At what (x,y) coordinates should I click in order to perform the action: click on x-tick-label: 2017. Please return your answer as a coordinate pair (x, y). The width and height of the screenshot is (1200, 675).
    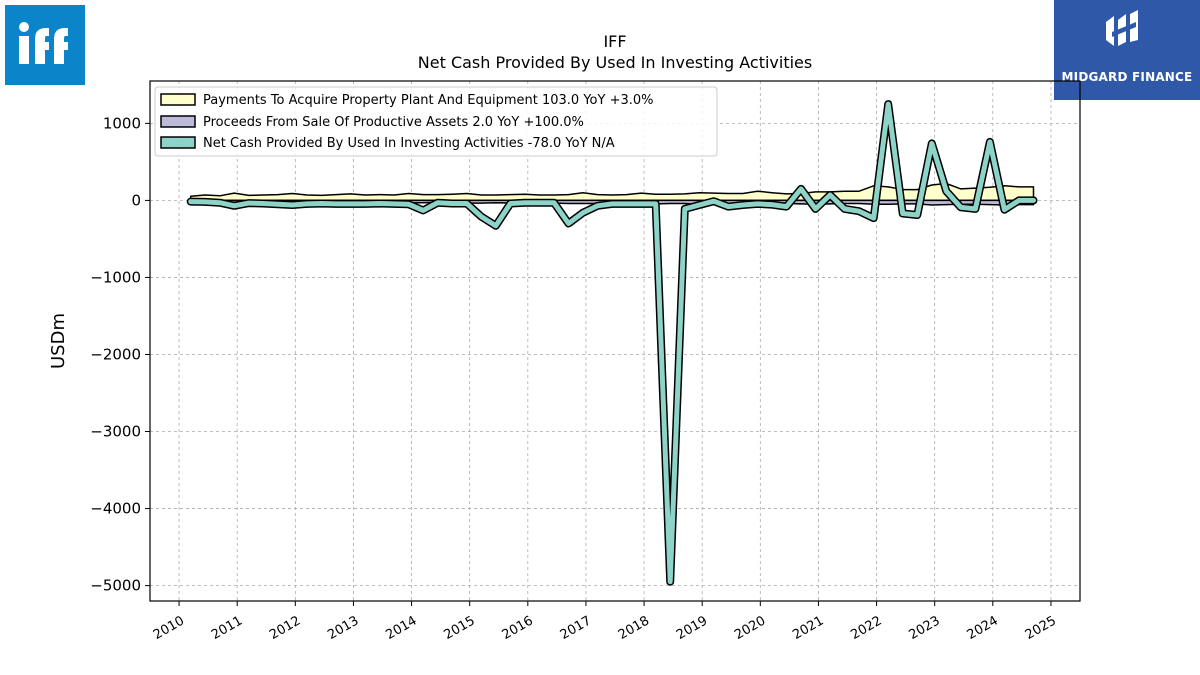
    Looking at the image, I should click on (576, 628).